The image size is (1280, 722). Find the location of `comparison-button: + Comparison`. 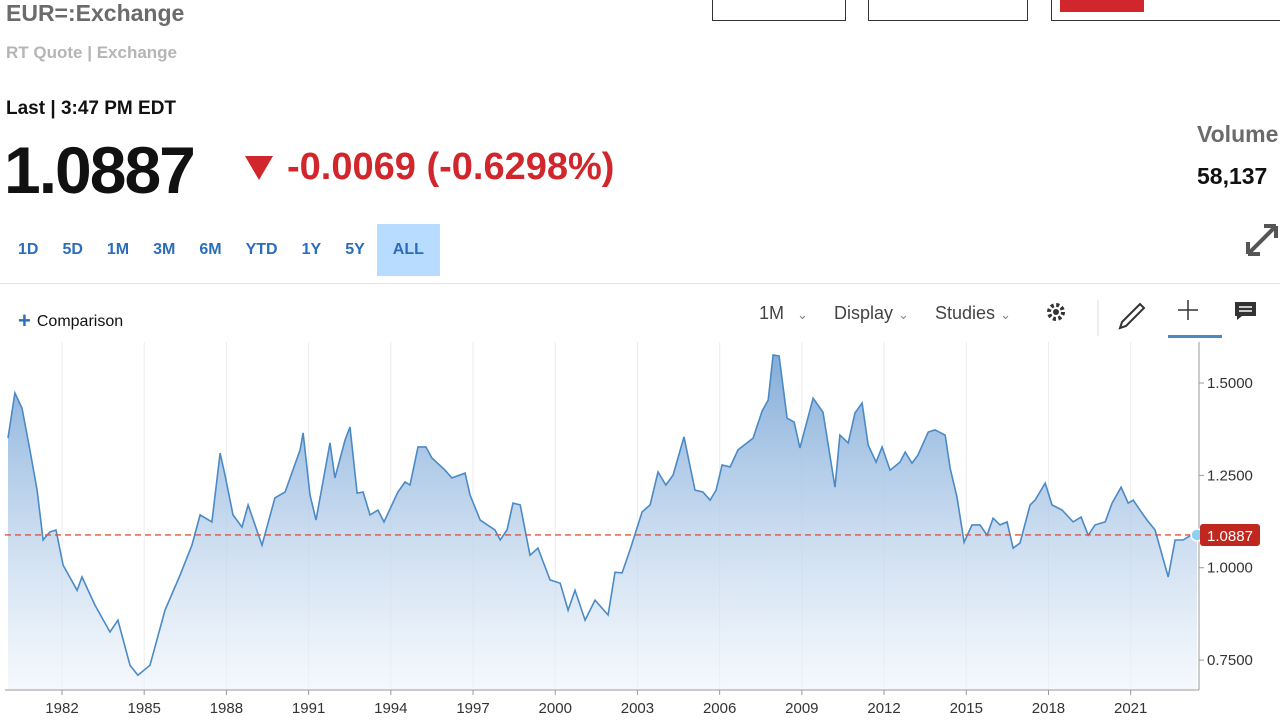

comparison-button: + Comparison is located at coordinates (71, 320).